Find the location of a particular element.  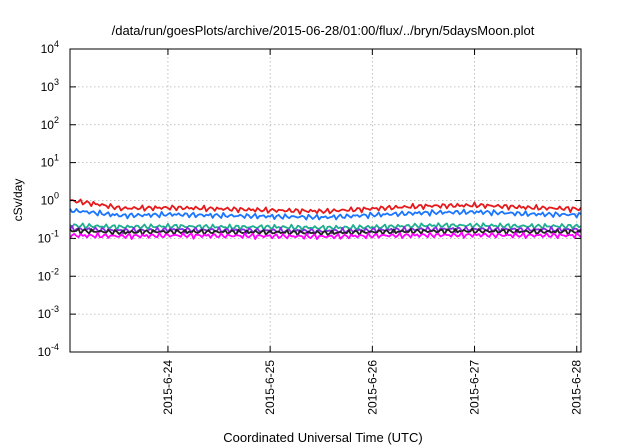

y-tick-label: 10⁴ is located at coordinates (50, 47).